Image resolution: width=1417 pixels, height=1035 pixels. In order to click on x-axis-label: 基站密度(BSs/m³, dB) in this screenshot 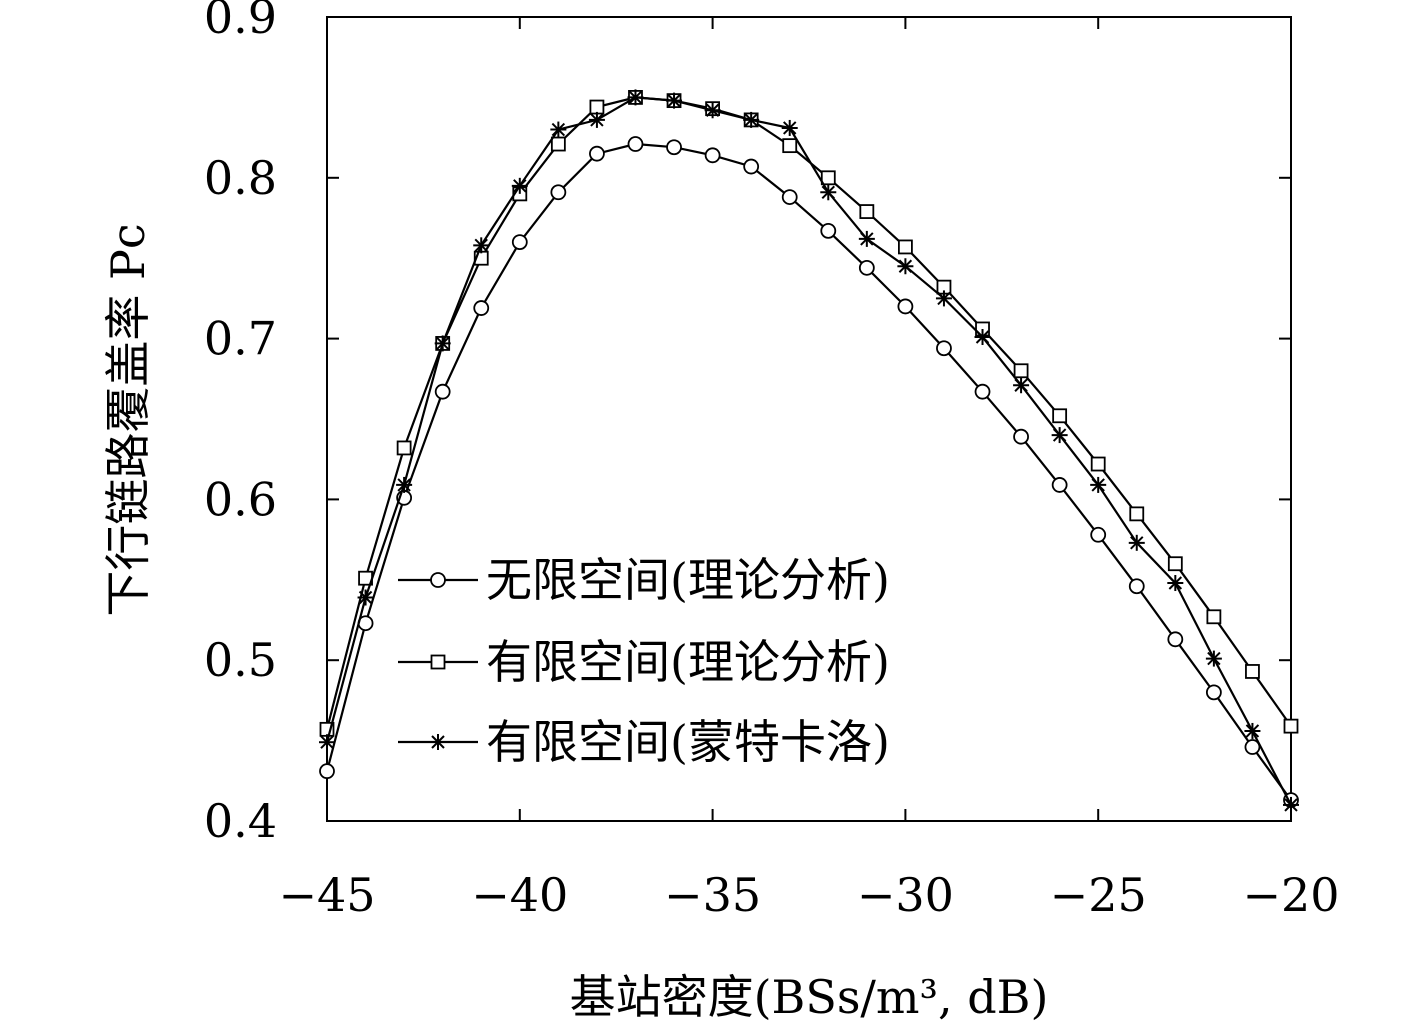, I will do `click(809, 997)`.